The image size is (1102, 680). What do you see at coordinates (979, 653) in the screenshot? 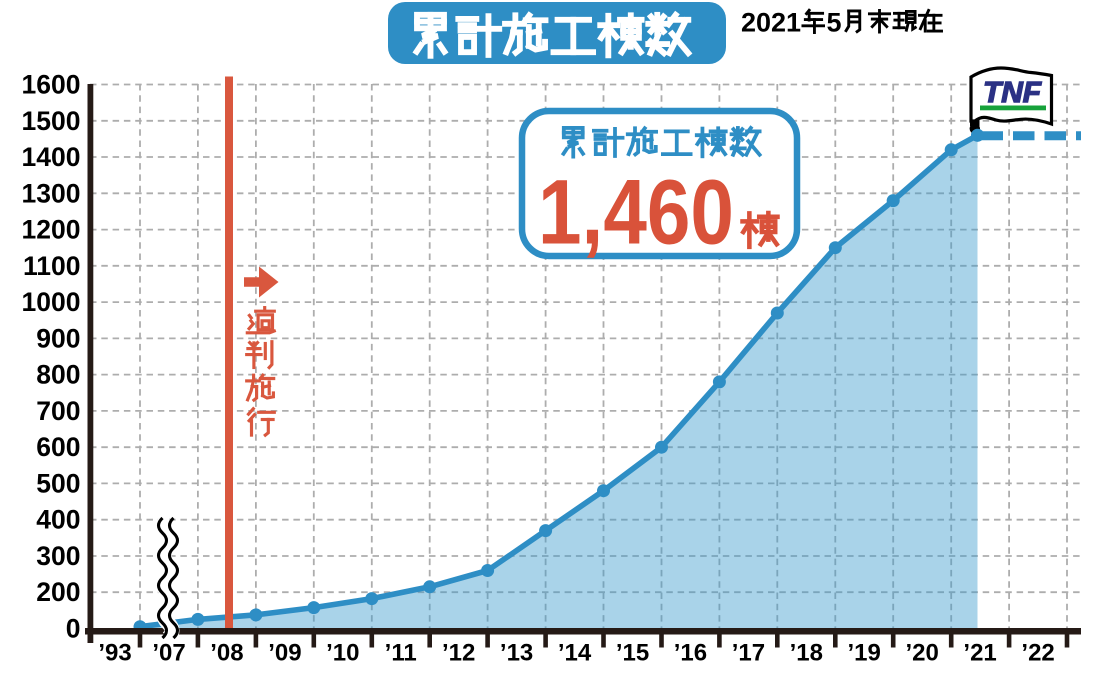
I see `svg-text: ’21` at bounding box center [979, 653].